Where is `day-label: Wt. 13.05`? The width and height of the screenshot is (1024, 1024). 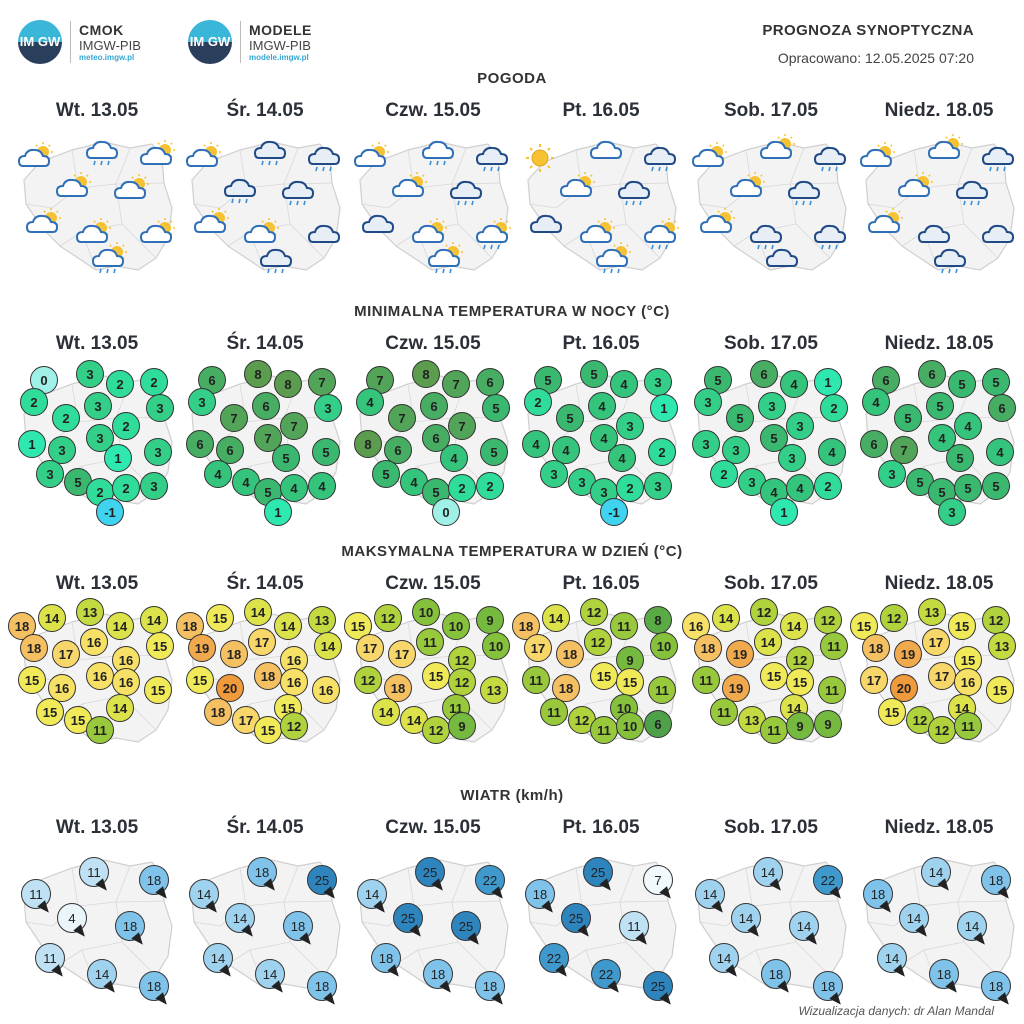 day-label: Wt. 13.05 is located at coordinates (97, 110).